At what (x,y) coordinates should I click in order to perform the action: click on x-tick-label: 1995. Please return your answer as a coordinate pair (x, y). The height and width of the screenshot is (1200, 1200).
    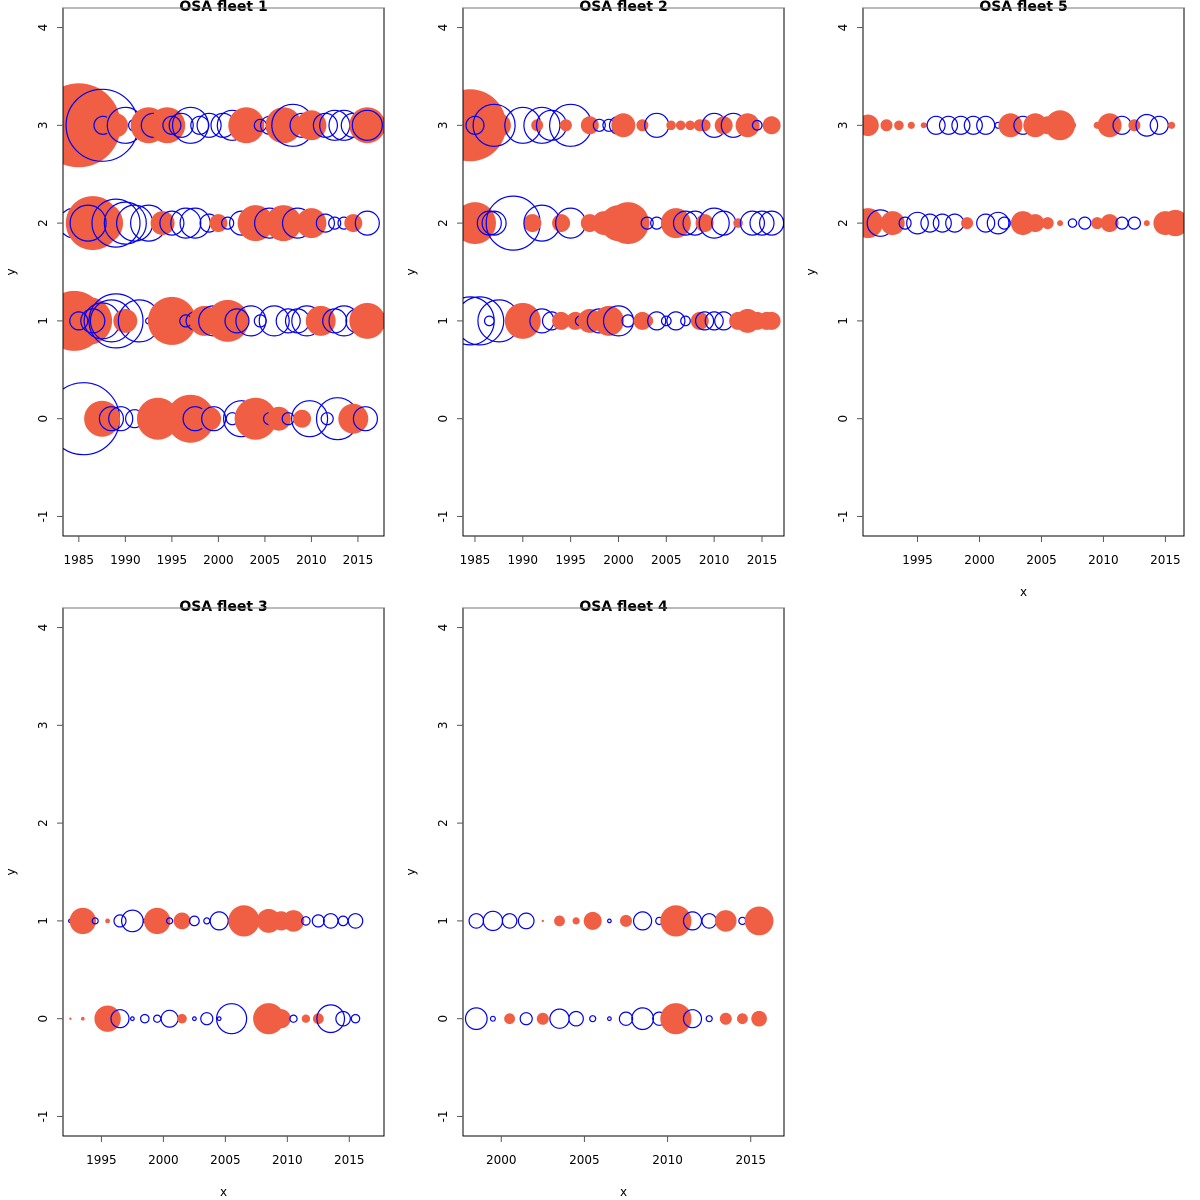
    Looking at the image, I should click on (917, 560).